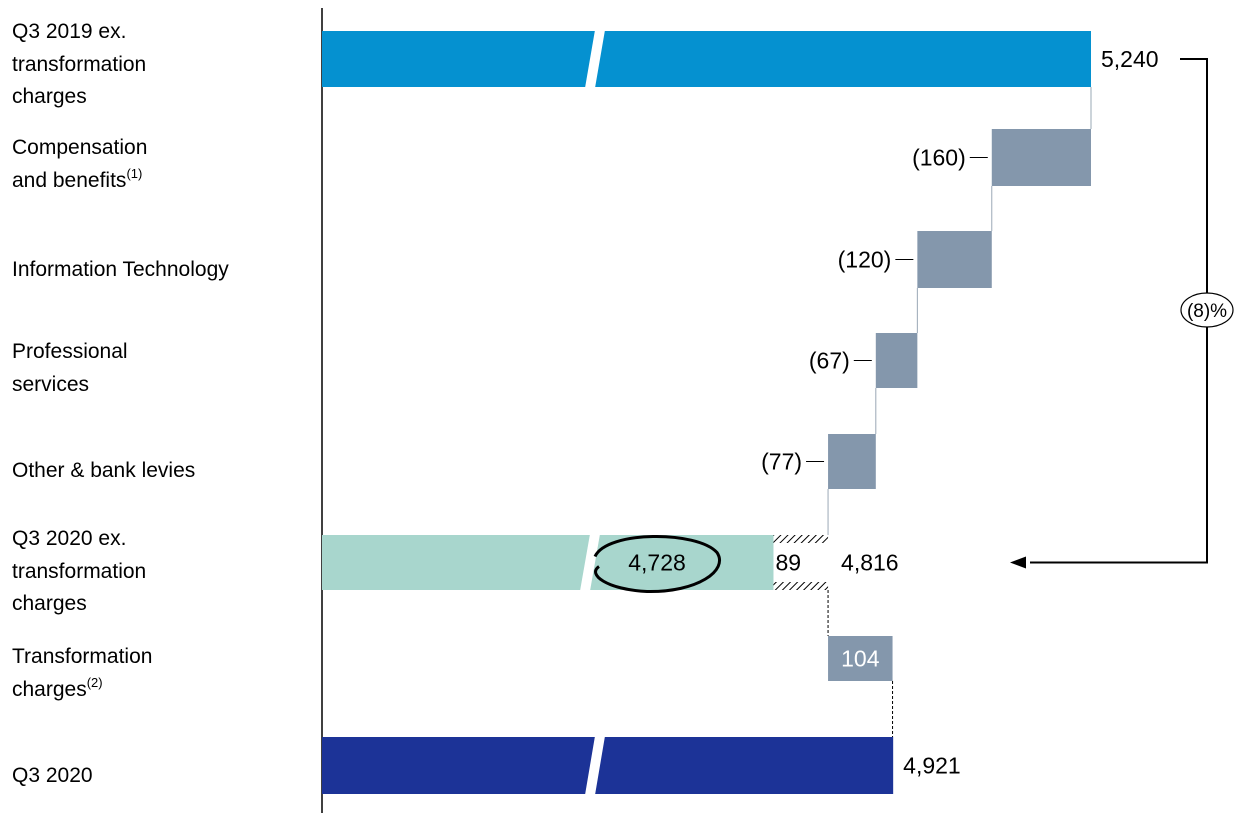 The width and height of the screenshot is (1239, 813). Describe the element at coordinates (79, 147) in the screenshot. I see `category-label-line: Compensation` at that location.